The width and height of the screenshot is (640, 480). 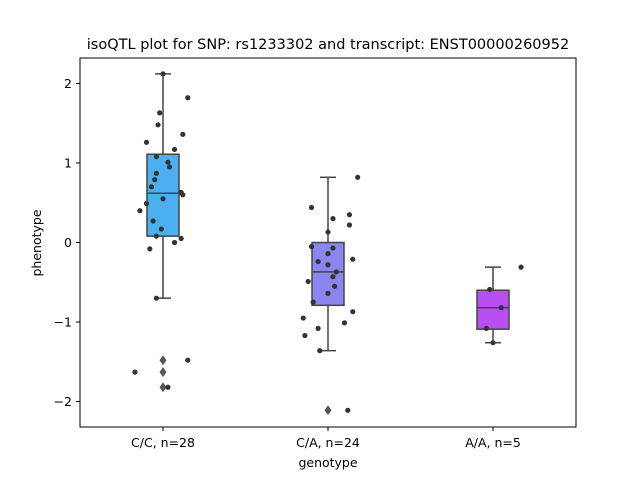 I want to click on x-tick-label: C/C, n=28, so click(x=163, y=442).